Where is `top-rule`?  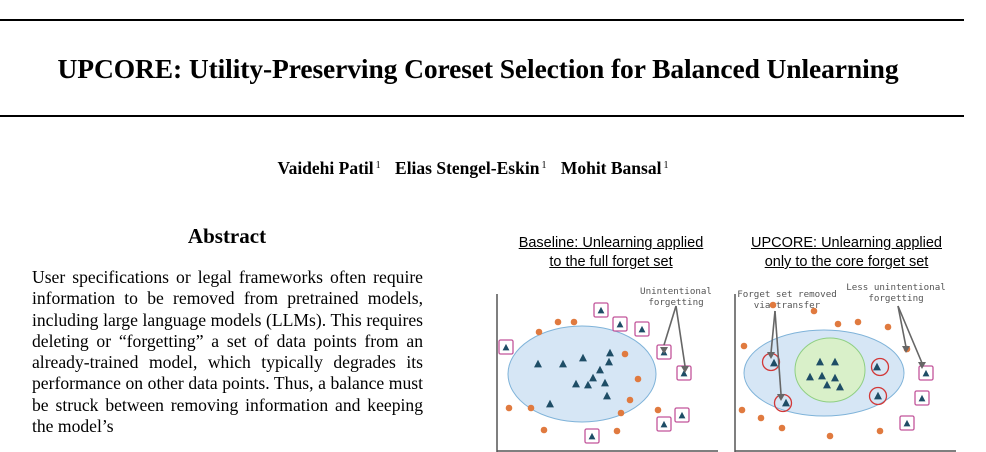 top-rule is located at coordinates (482, 20).